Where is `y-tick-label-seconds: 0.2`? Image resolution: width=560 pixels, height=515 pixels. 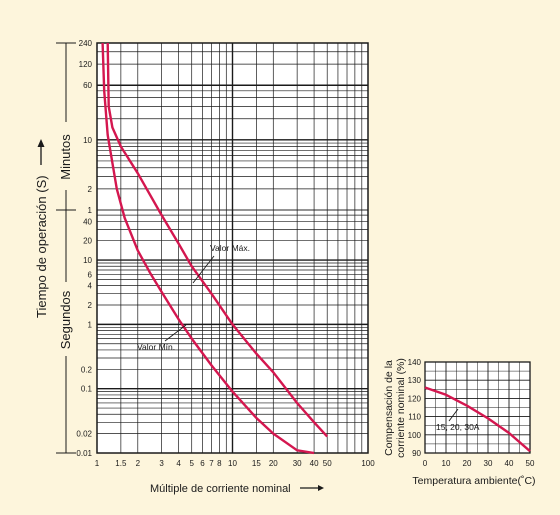 y-tick-label-seconds: 0.2 is located at coordinates (87, 369).